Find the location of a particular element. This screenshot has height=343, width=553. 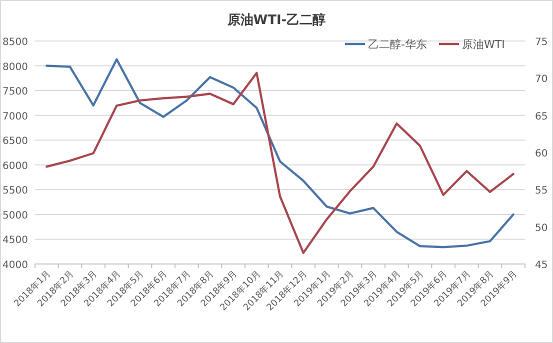

y-tick-label: 4000 is located at coordinates (15, 265).